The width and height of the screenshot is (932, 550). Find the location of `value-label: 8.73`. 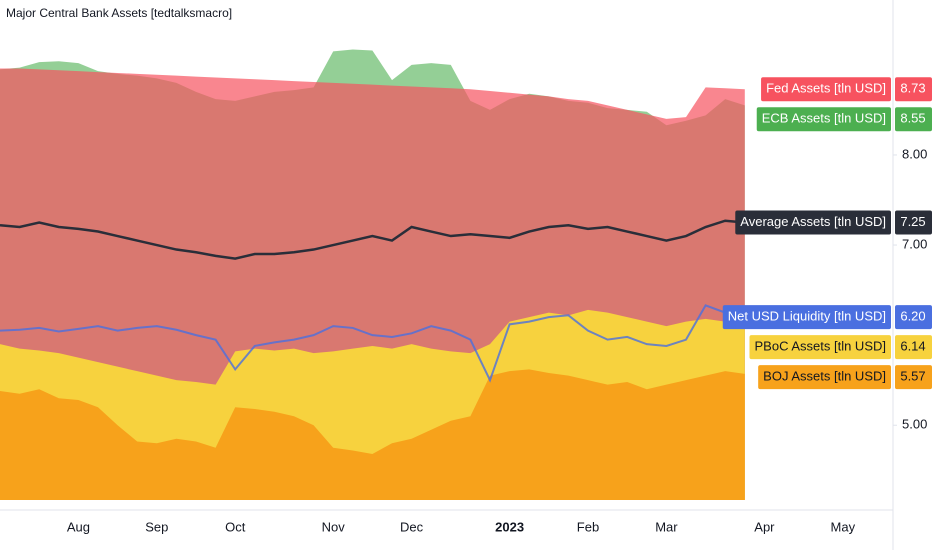

value-label: 8.73 is located at coordinates (912, 88).